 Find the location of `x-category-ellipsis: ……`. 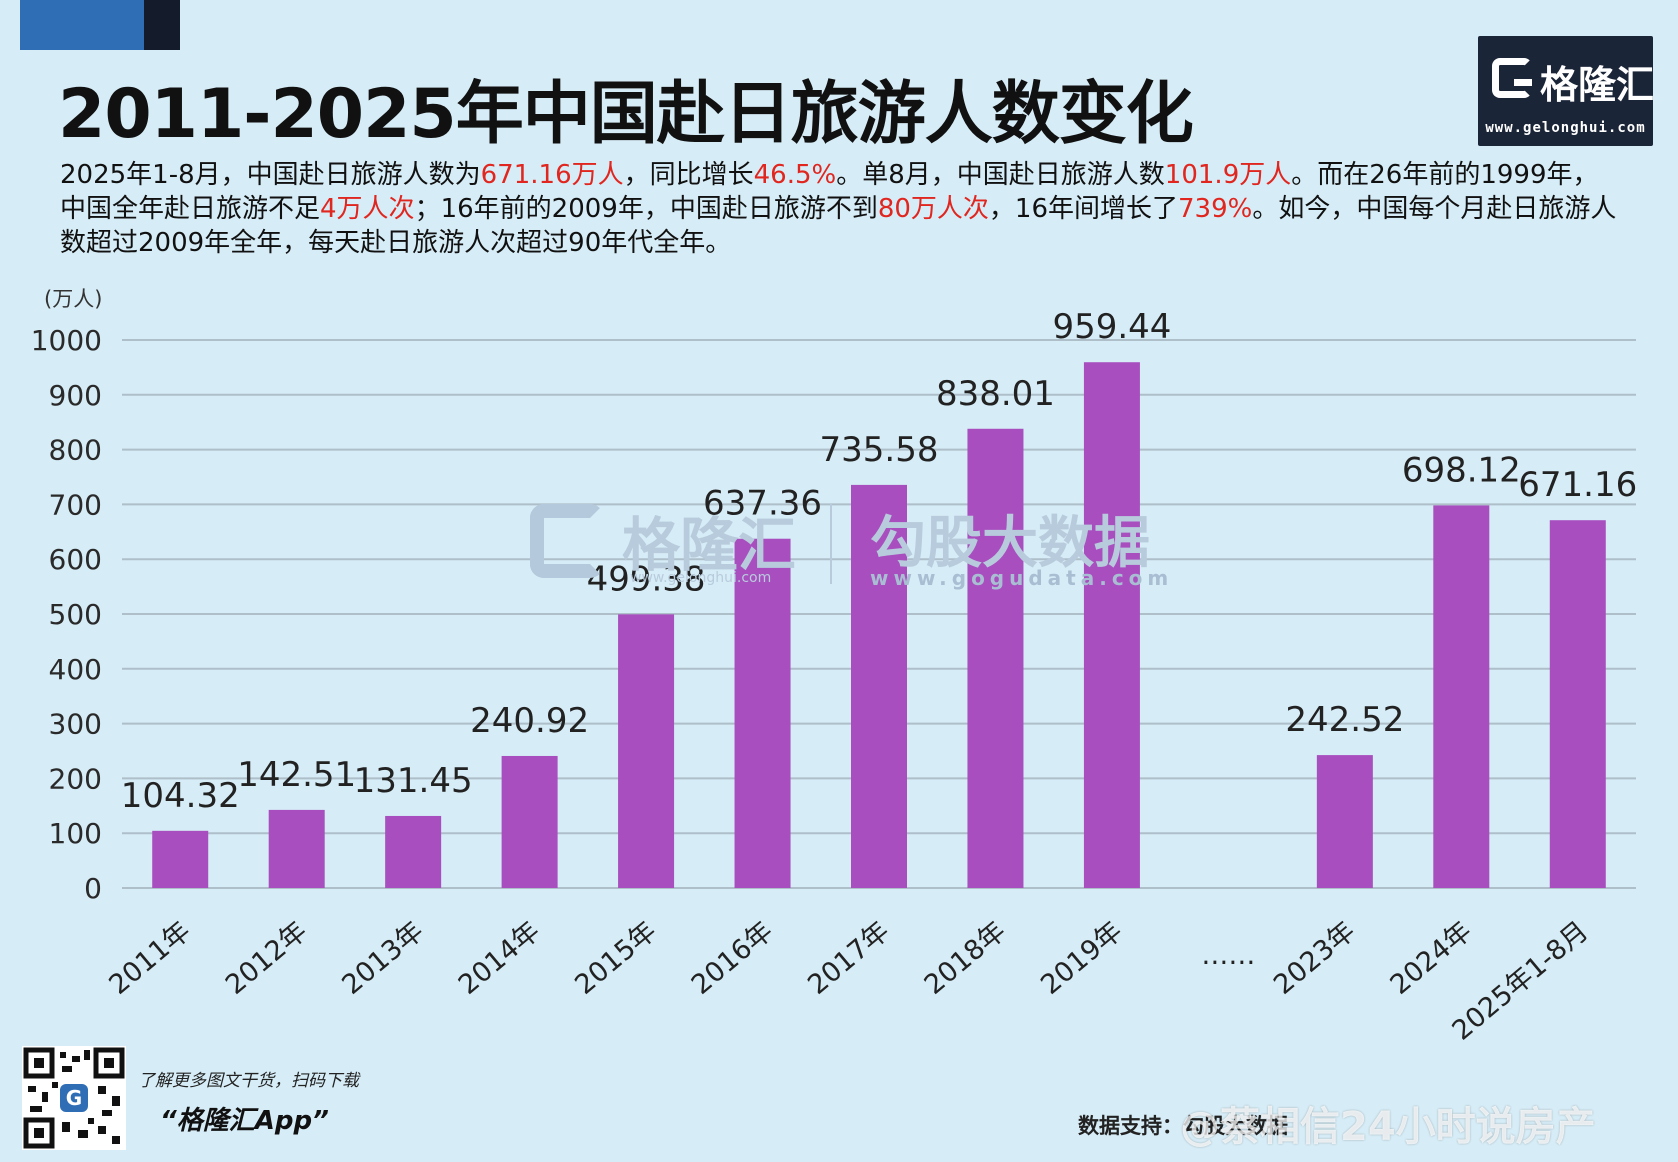

x-category-ellipsis: …… is located at coordinates (1228, 955).